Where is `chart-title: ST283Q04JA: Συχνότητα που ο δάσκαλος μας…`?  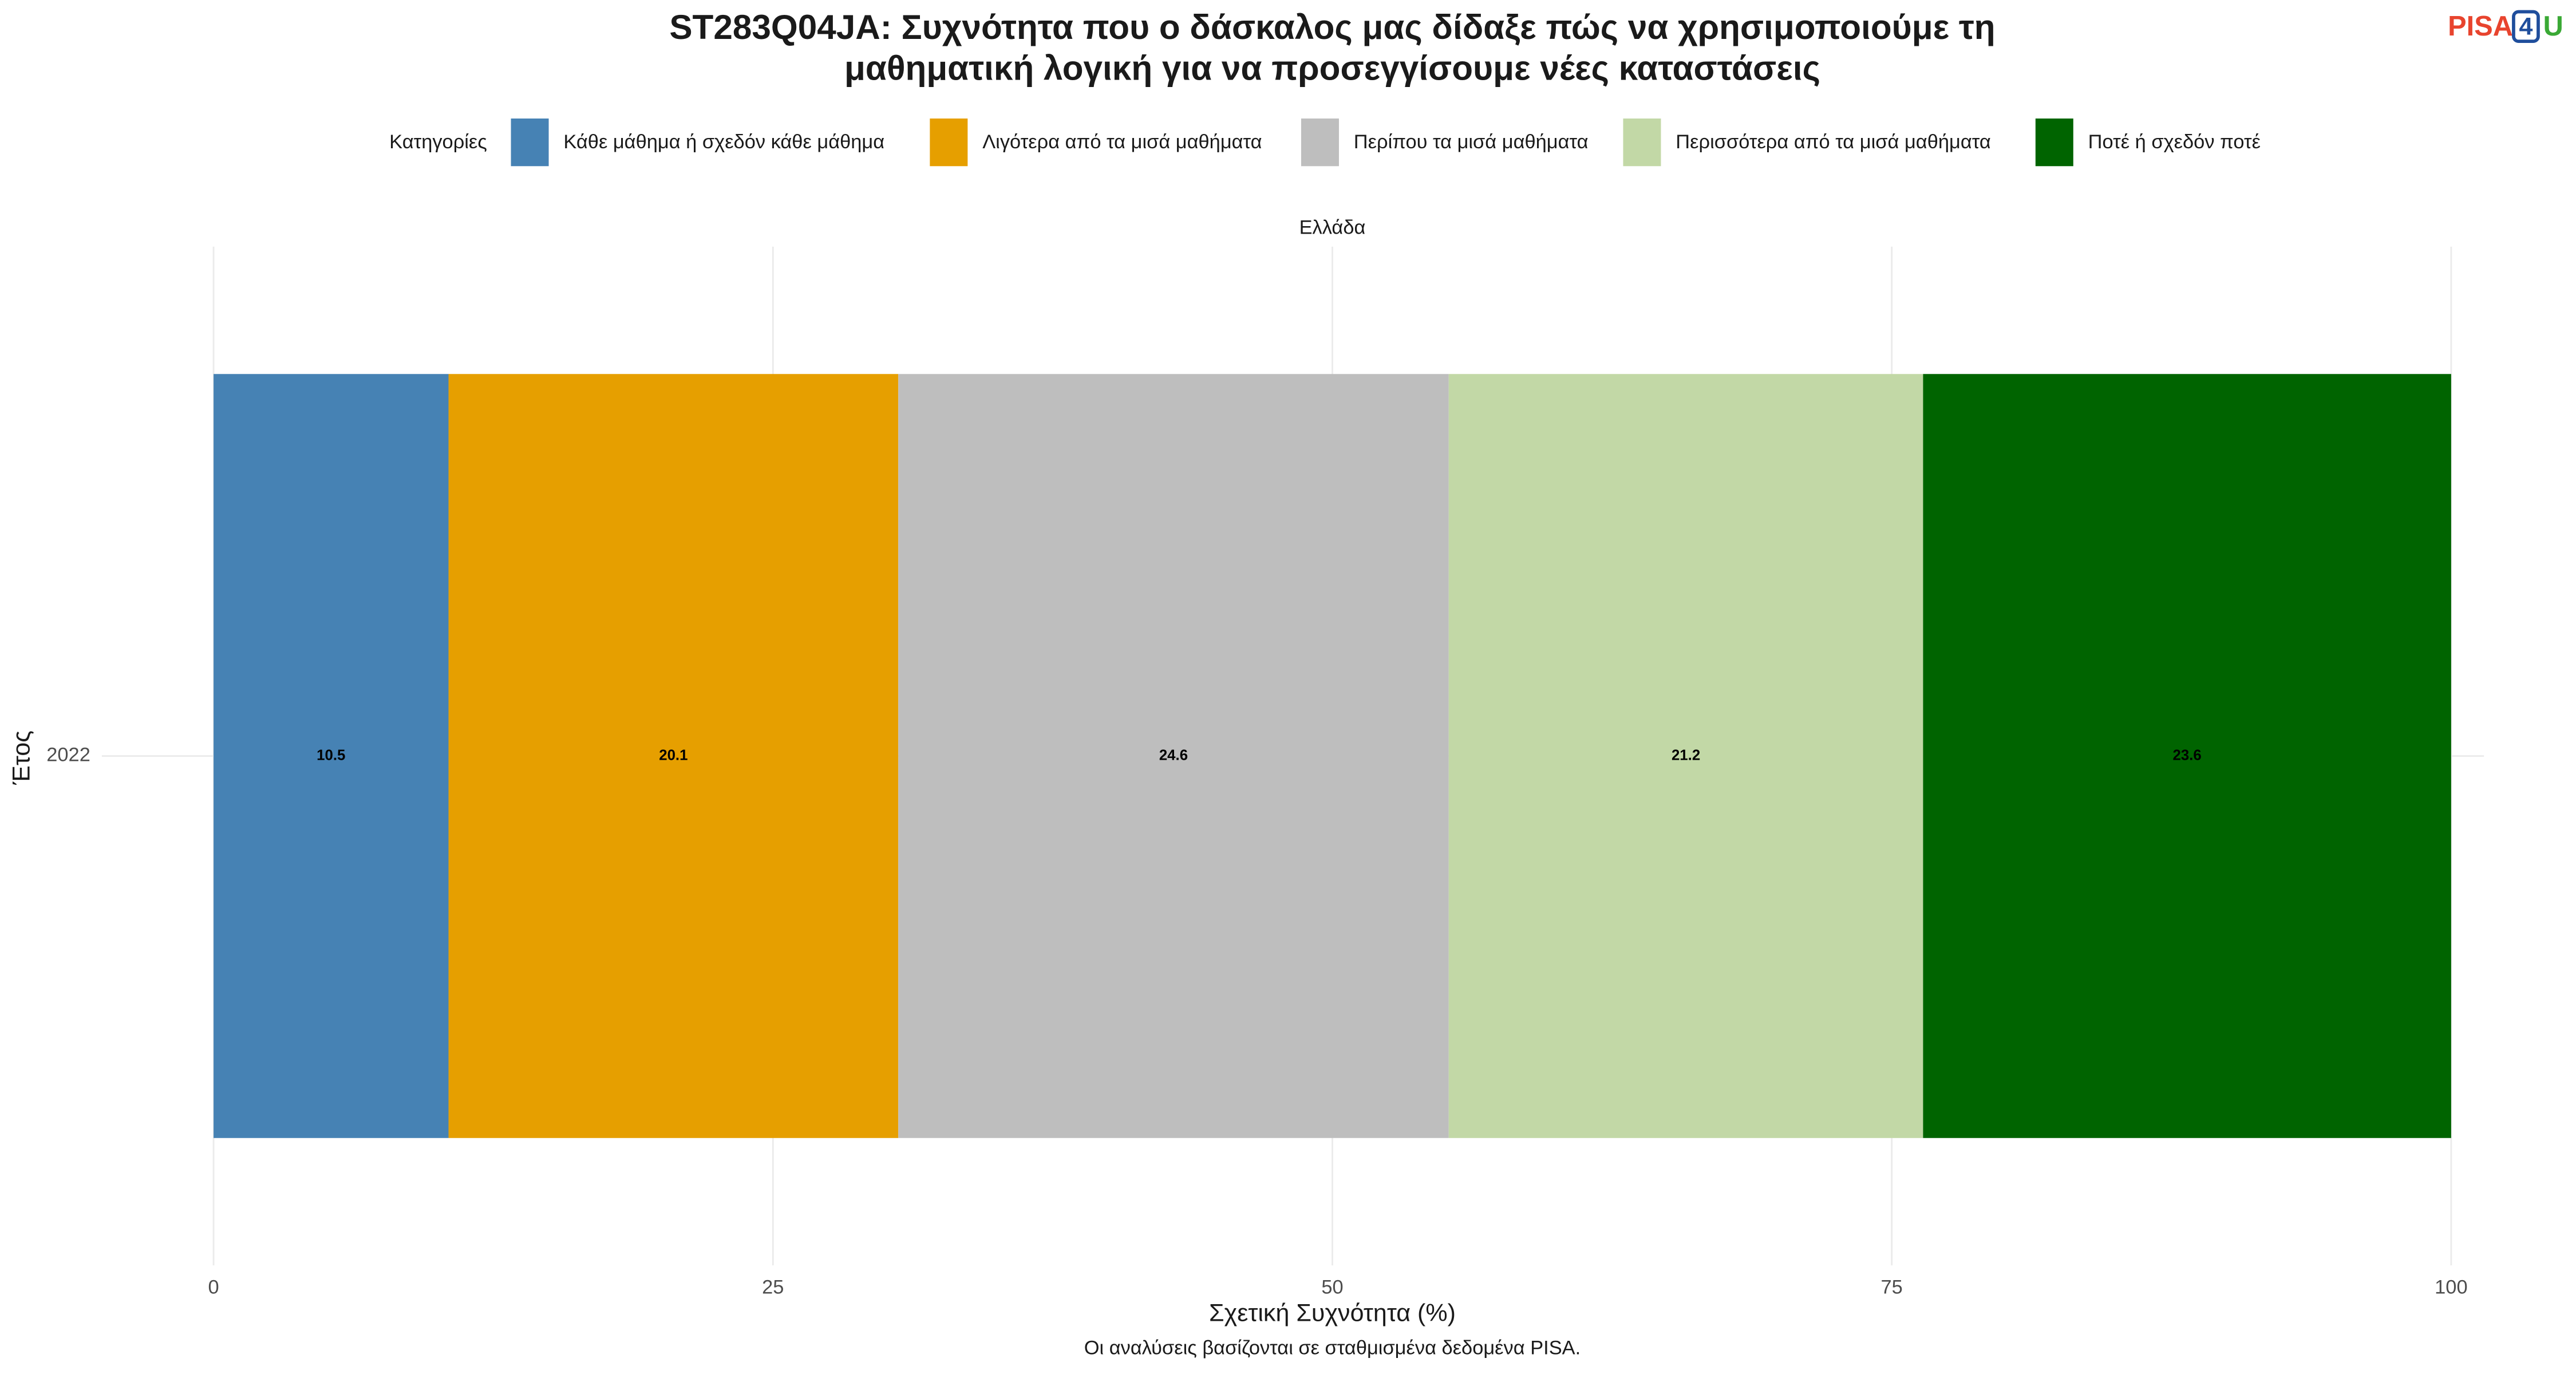 chart-title: ST283Q04JA: Συχνότητα που ο δάσκαλος μας… is located at coordinates (1332, 27).